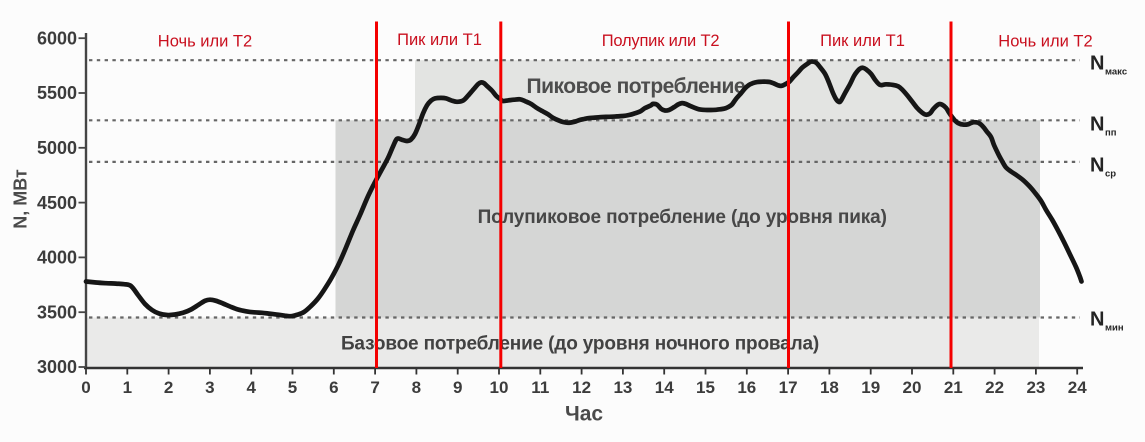 The width and height of the screenshot is (1145, 442). Describe the element at coordinates (994, 387) in the screenshot. I see `svg-text: 22` at that location.